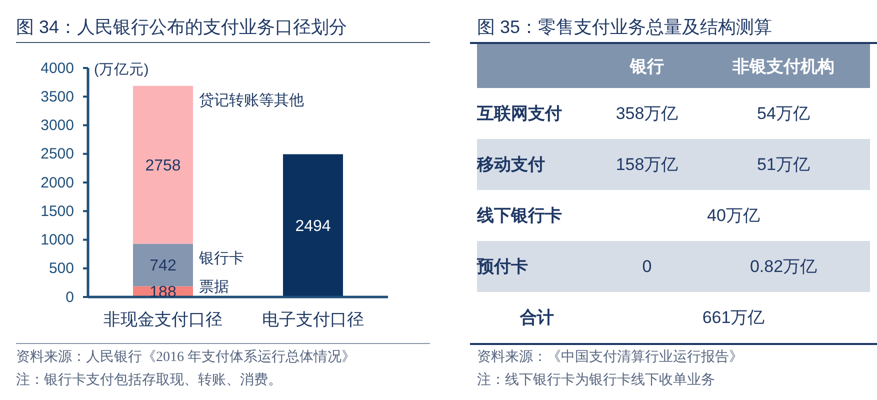 This screenshot has width=877, height=400. I want to click on text: 358万亿, so click(647, 113).